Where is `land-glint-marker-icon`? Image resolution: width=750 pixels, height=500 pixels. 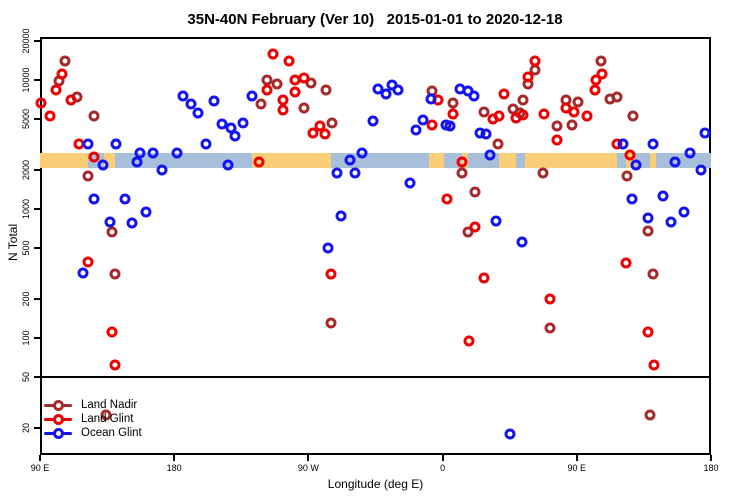 land-glint-marker-icon is located at coordinates (58, 419).